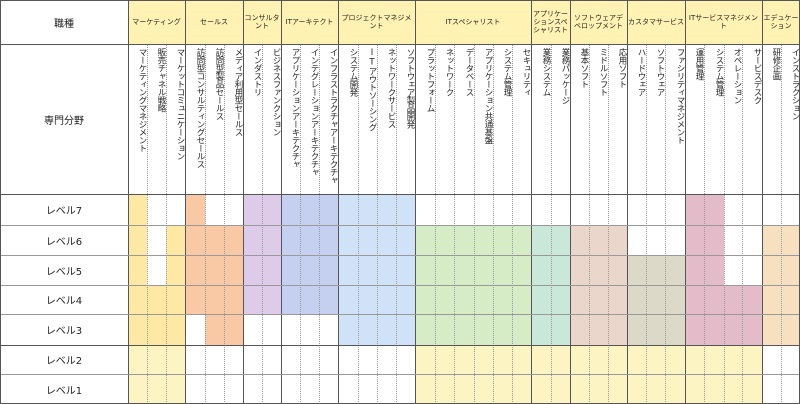 This screenshot has width=800, height=404. Describe the element at coordinates (348, 119) in the screenshot. I see `specialty-header: システム開発` at that location.